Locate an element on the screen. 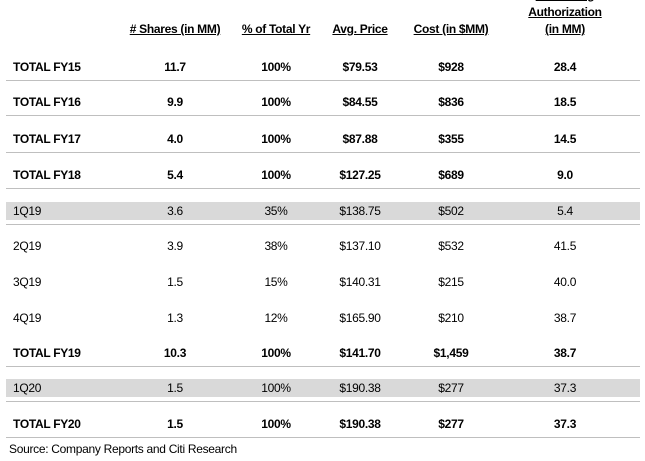 The image size is (645, 461). row-label: 1Q20 is located at coordinates (27, 388).